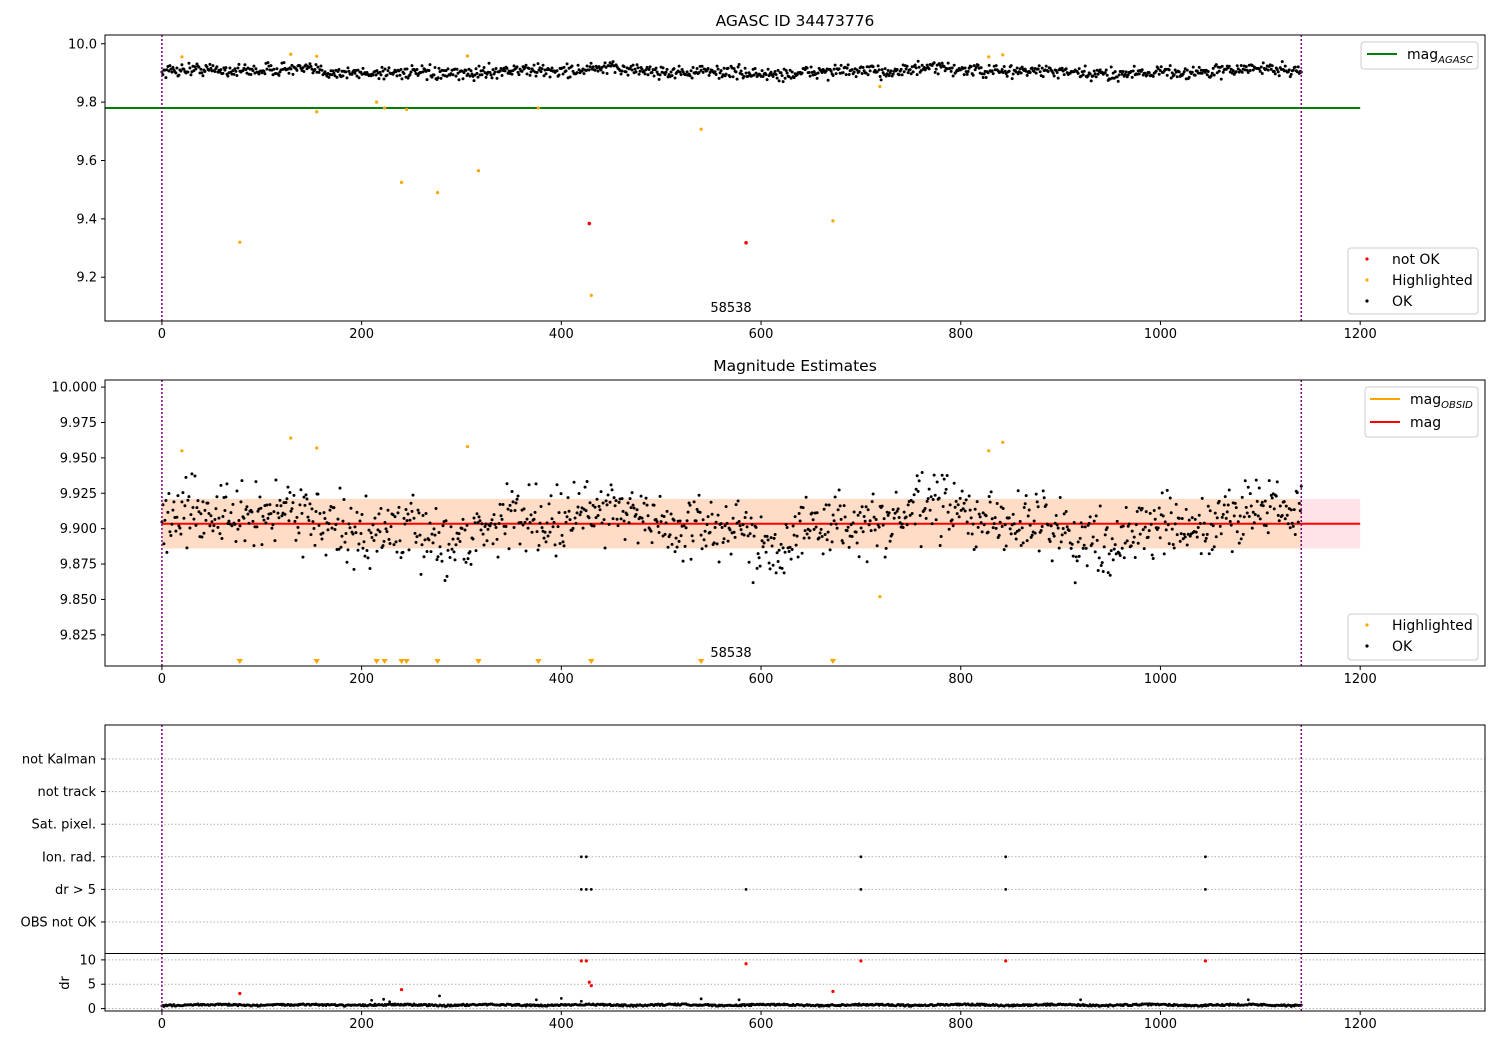 The width and height of the screenshot is (1500, 1050). What do you see at coordinates (880, 597) in the screenshot?
I see `magnitude-highlighted-point` at bounding box center [880, 597].